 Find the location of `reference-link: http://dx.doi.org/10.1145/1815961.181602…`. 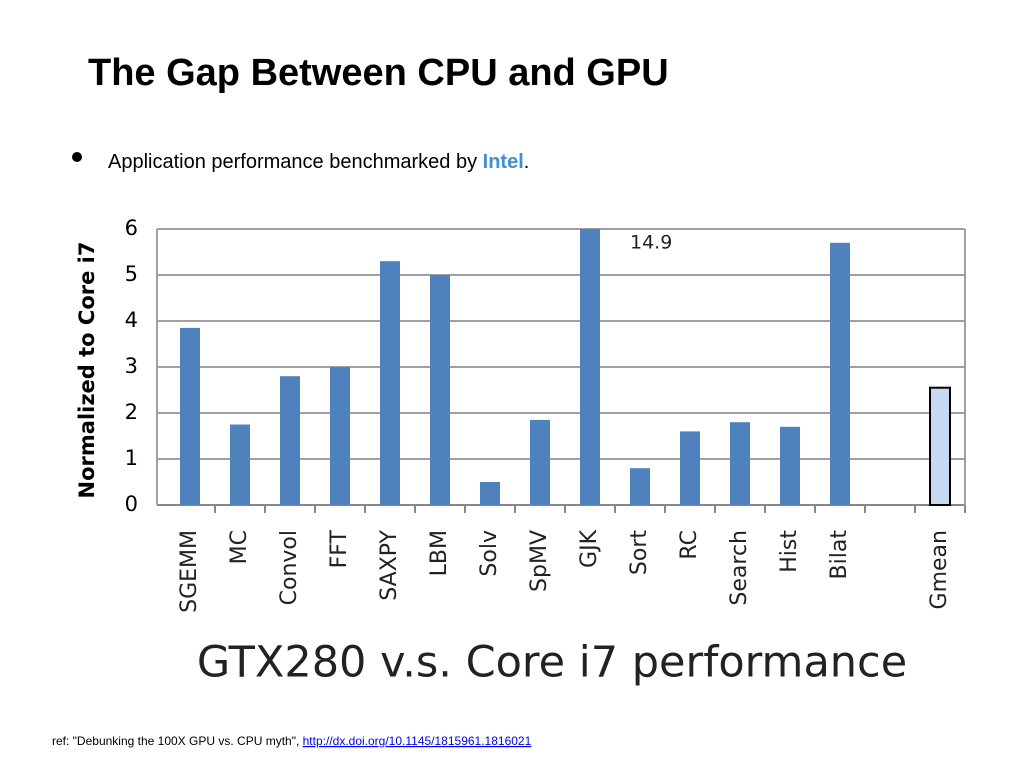

reference-link: http://dx.doi.org/10.1145/1815961.181602… is located at coordinates (417, 741).